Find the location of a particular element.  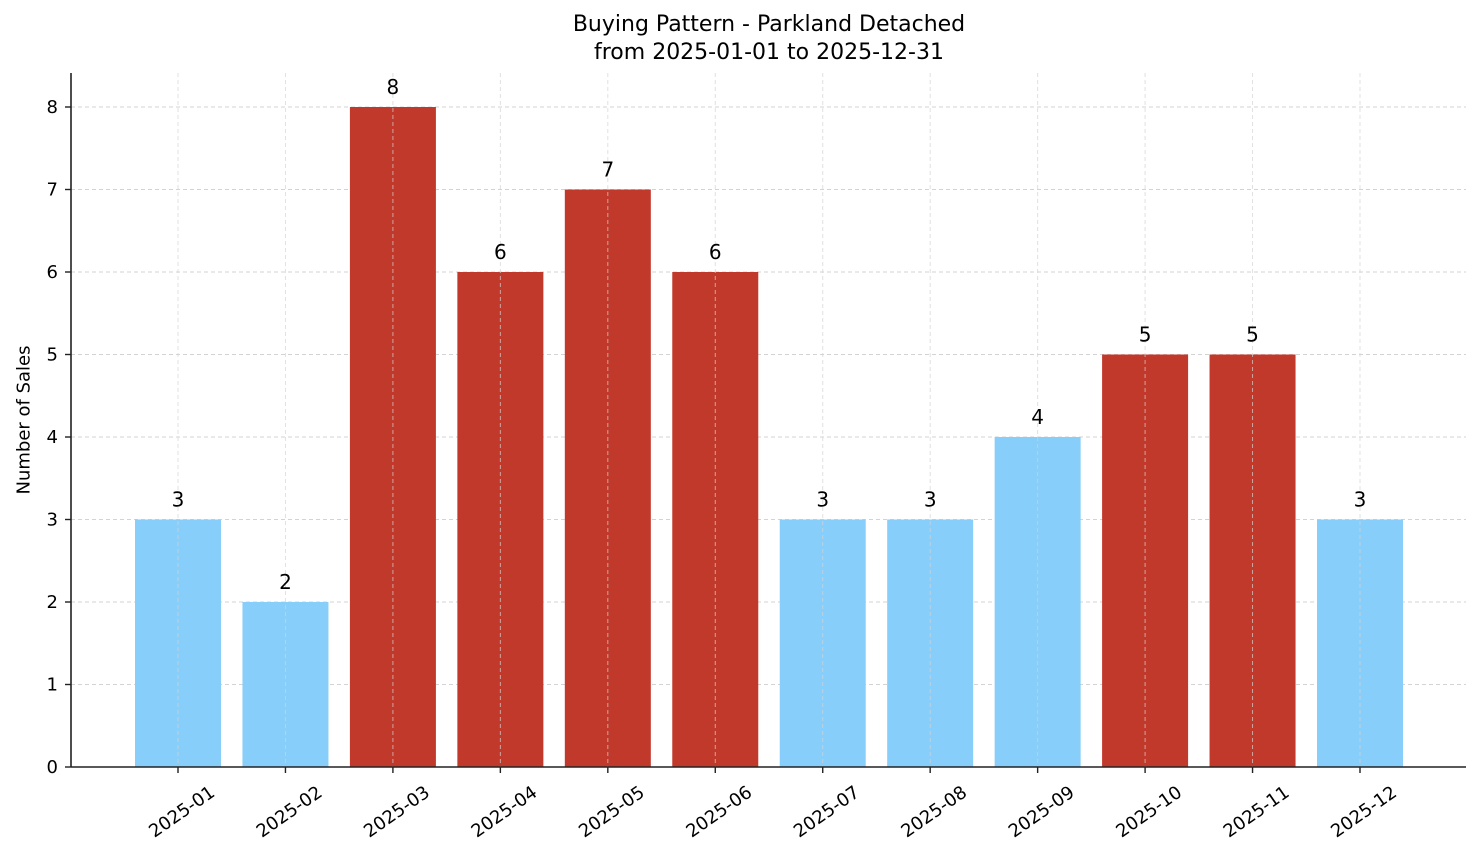

x-tick-label: 2025-04 is located at coordinates (505, 812).